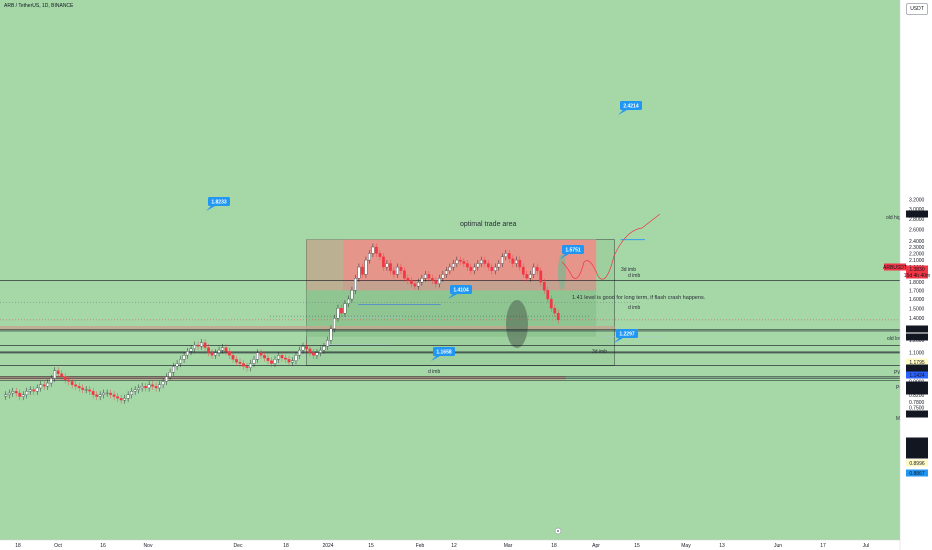 This screenshot has height=550, width=932. Describe the element at coordinates (572, 252) in the screenshot. I see `callout-1-5751: 1.5751` at that location.